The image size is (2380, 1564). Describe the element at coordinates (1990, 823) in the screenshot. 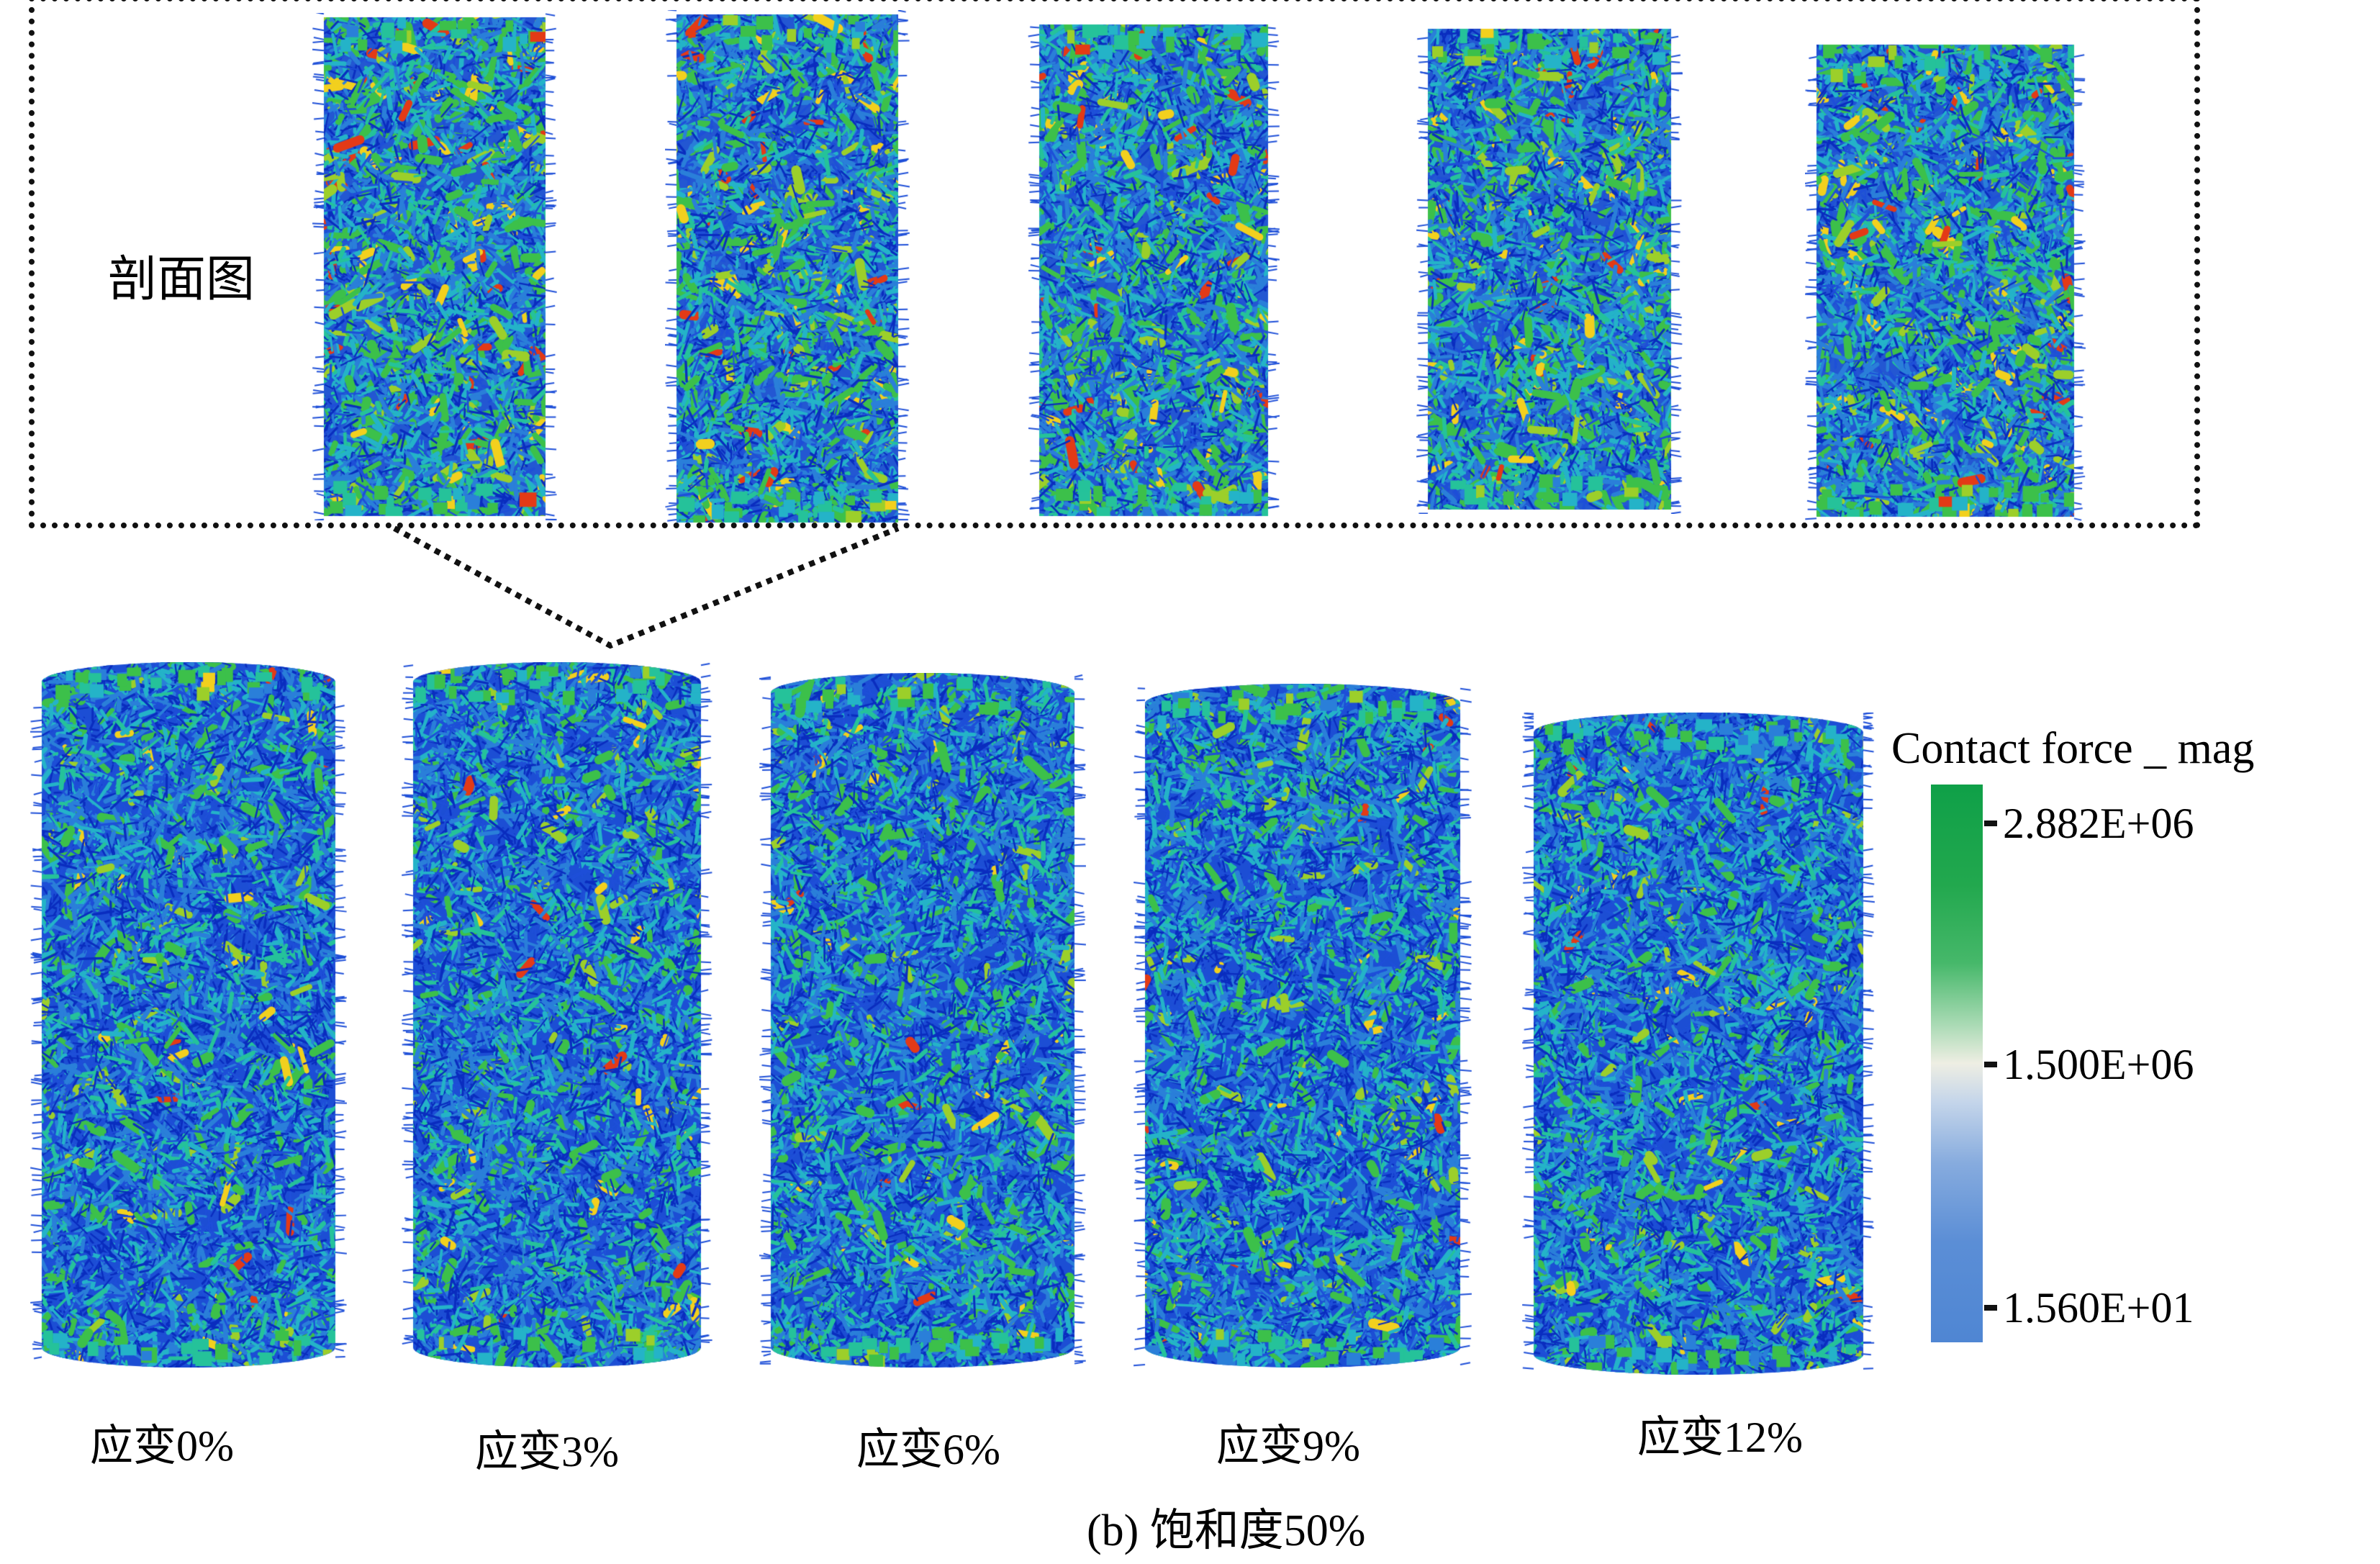

I see `legend-tick-max` at that location.